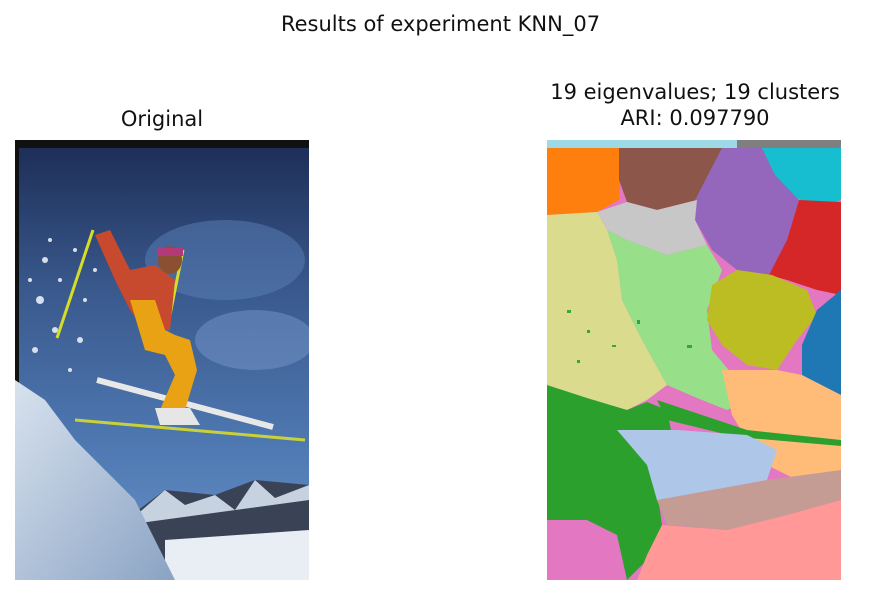 Image resolution: width=881 pixels, height=595 pixels. I want to click on original-image-title: Original, so click(162, 119).